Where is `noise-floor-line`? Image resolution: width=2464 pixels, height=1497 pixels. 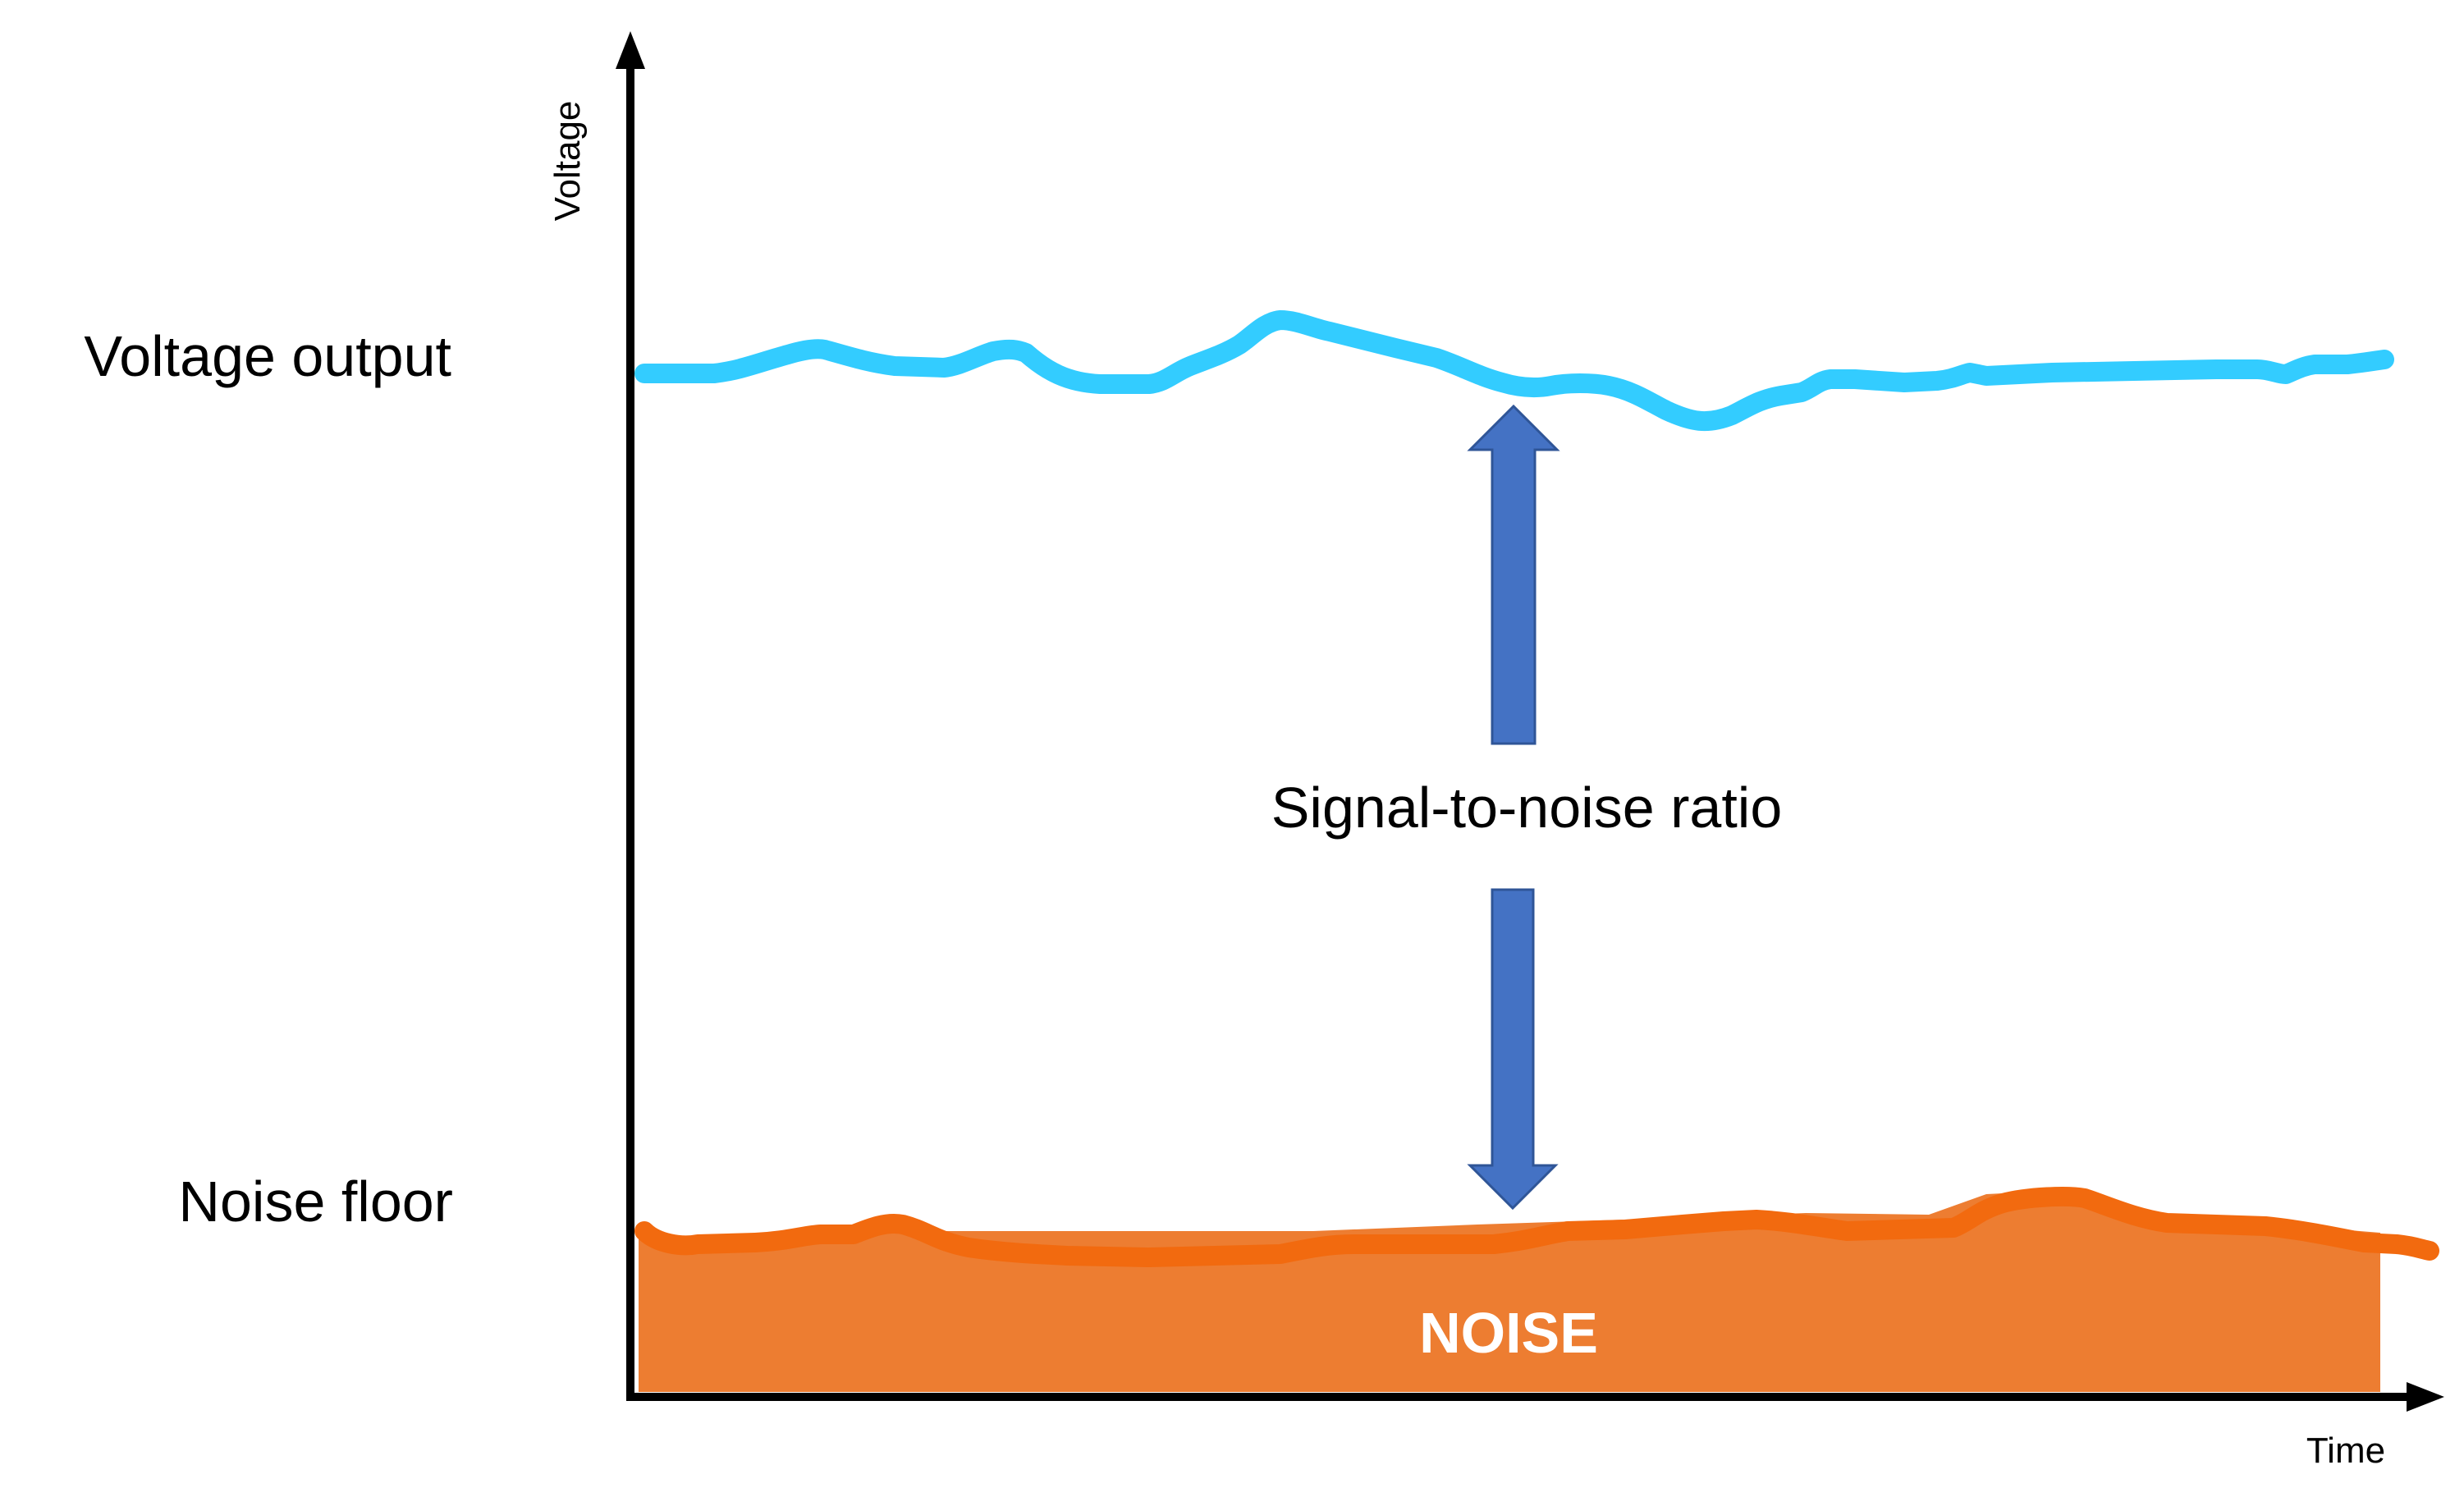
noise-floor-line is located at coordinates (1537, 1227).